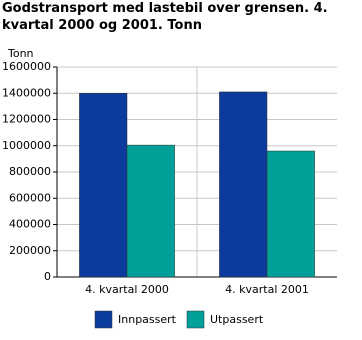 This screenshot has width=362, height=340. What do you see at coordinates (30, 224) in the screenshot?
I see `y-tick-label: 400000` at bounding box center [30, 224].